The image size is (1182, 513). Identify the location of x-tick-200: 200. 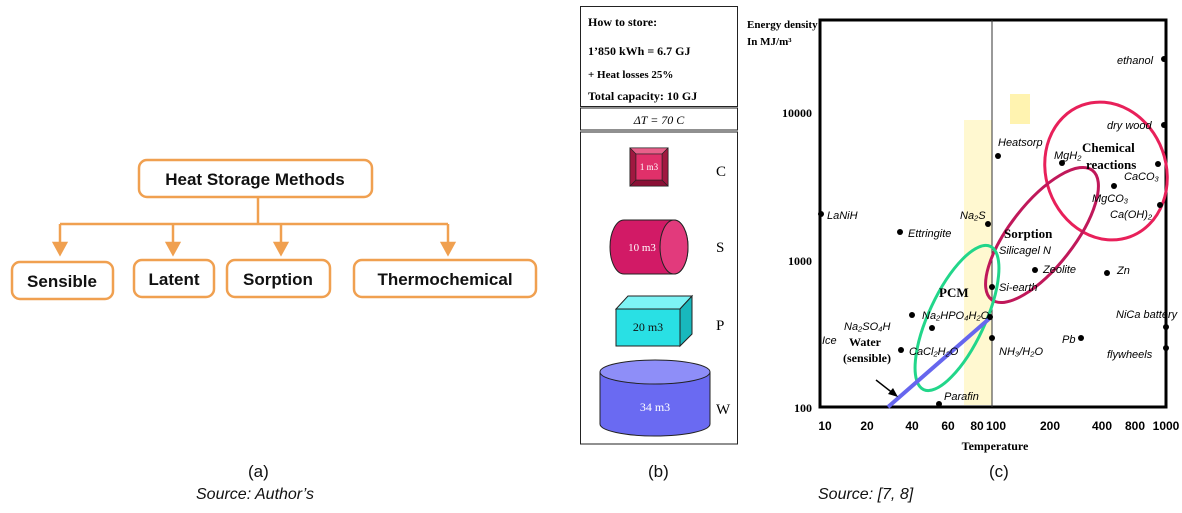
(1050, 426).